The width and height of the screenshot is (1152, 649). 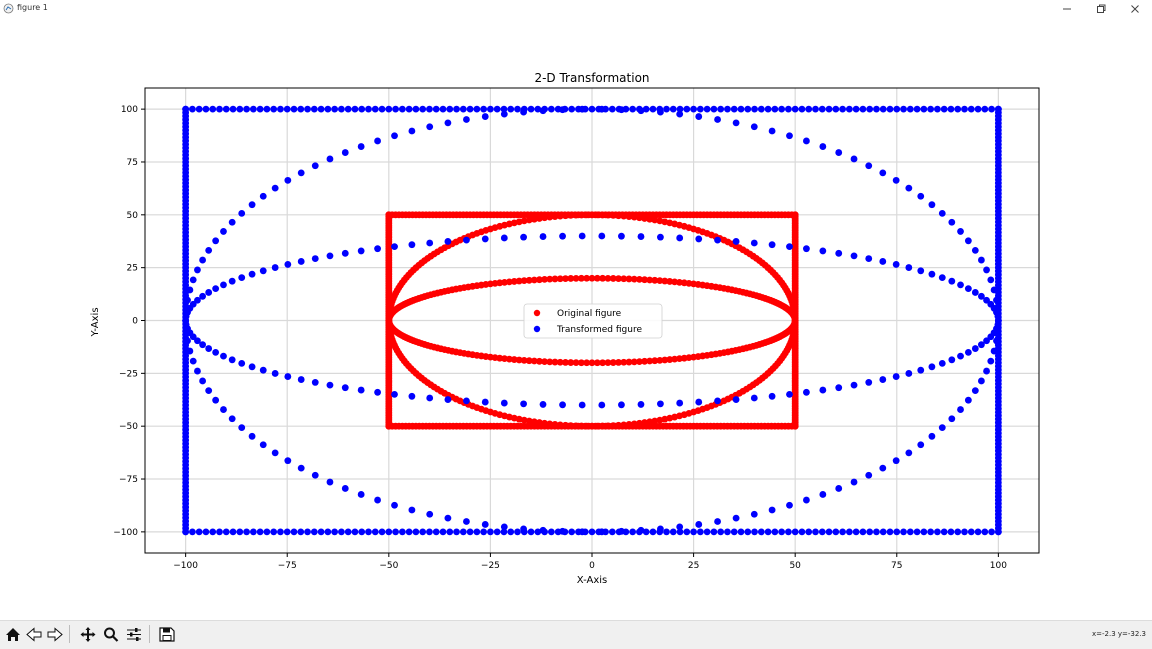 I want to click on zoom-button, so click(x=111, y=634).